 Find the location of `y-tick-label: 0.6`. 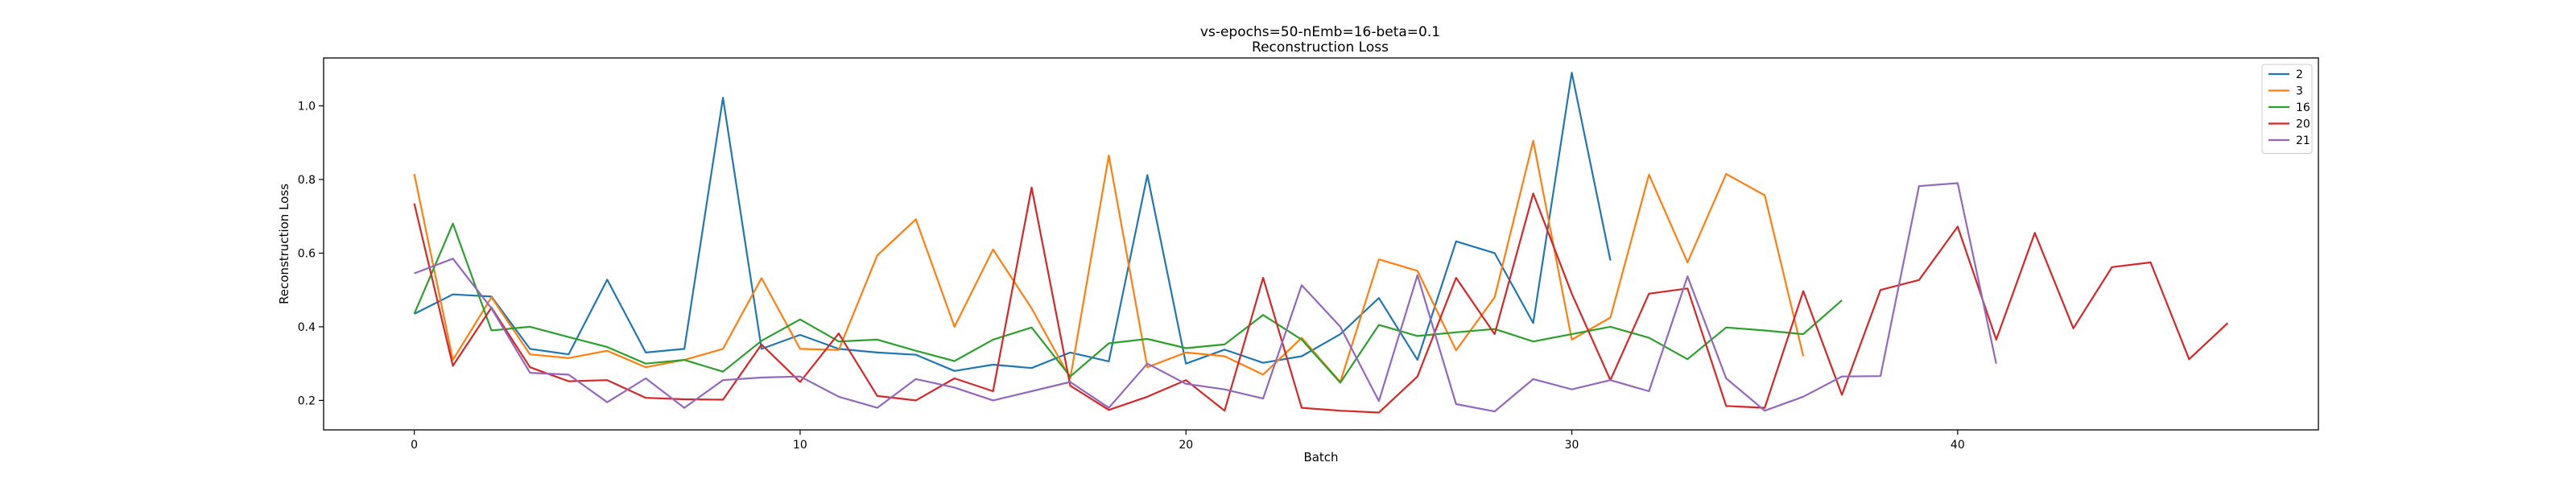

y-tick-label: 0.6 is located at coordinates (307, 253).